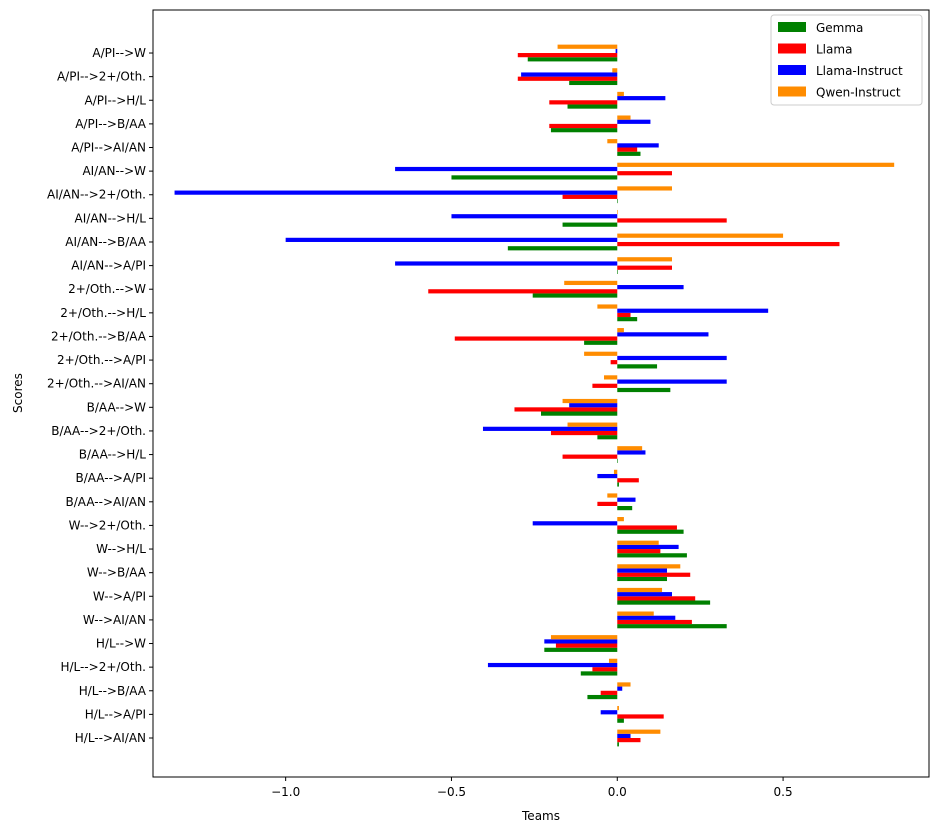 The height and width of the screenshot is (833, 938). I want to click on y-tick-label: W-->2+/Oth., so click(107, 525).